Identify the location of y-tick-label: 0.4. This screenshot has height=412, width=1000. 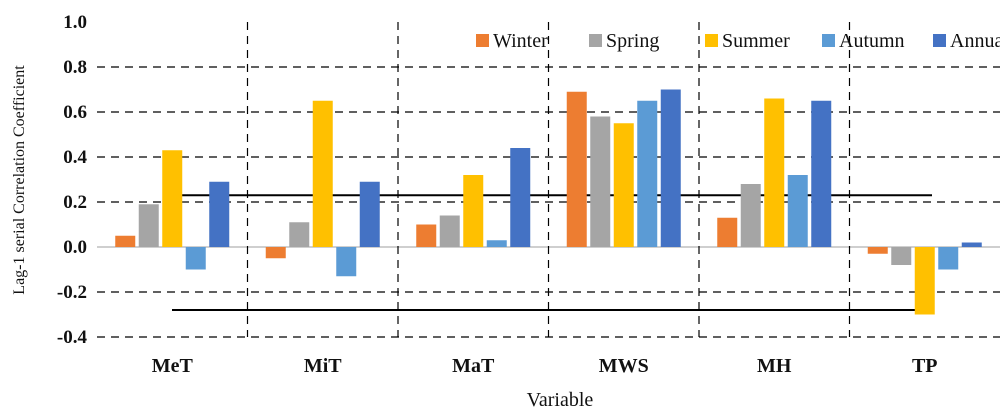
(75, 157).